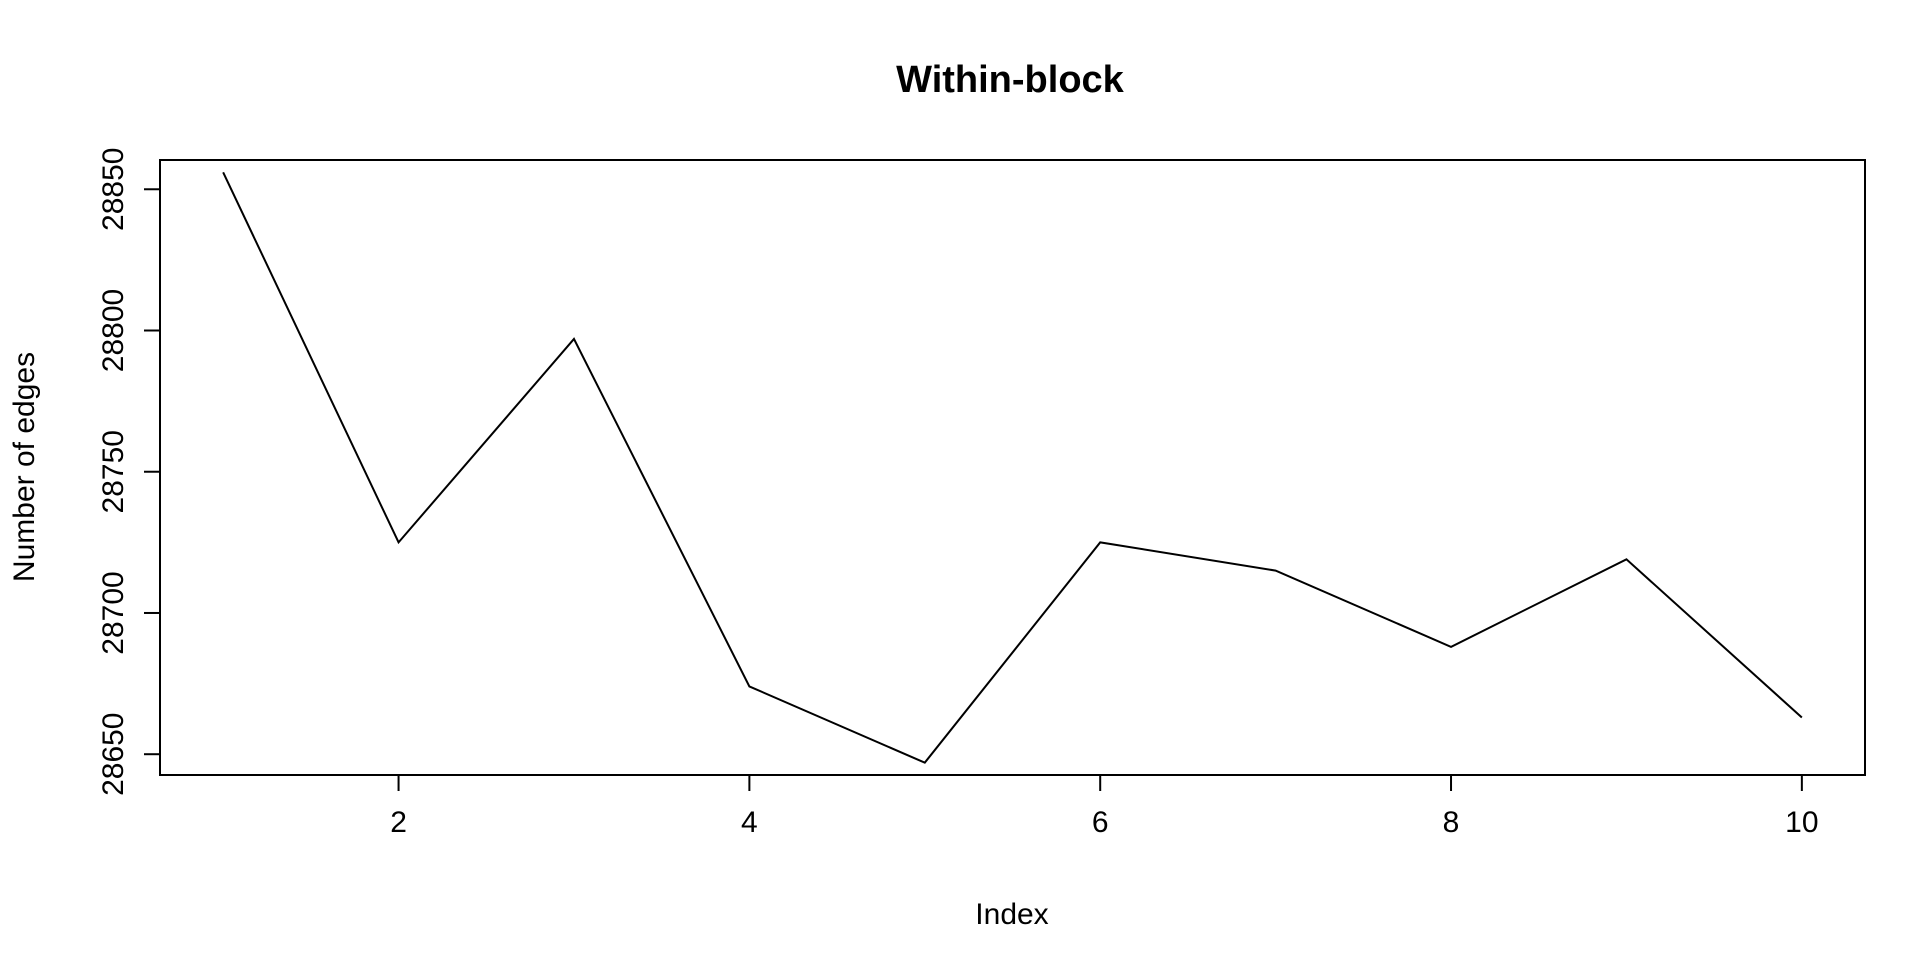 The image size is (1920, 960). I want to click on y-tick-label: 28850, so click(113, 189).